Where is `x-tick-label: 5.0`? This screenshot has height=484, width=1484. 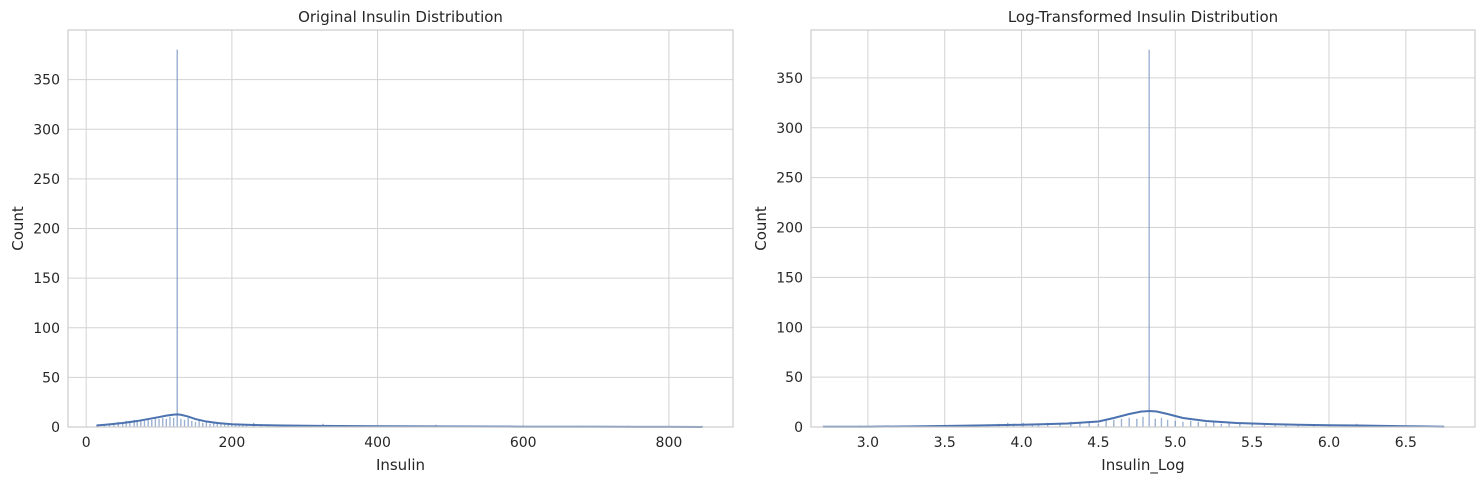
x-tick-label: 5.0 is located at coordinates (1175, 443).